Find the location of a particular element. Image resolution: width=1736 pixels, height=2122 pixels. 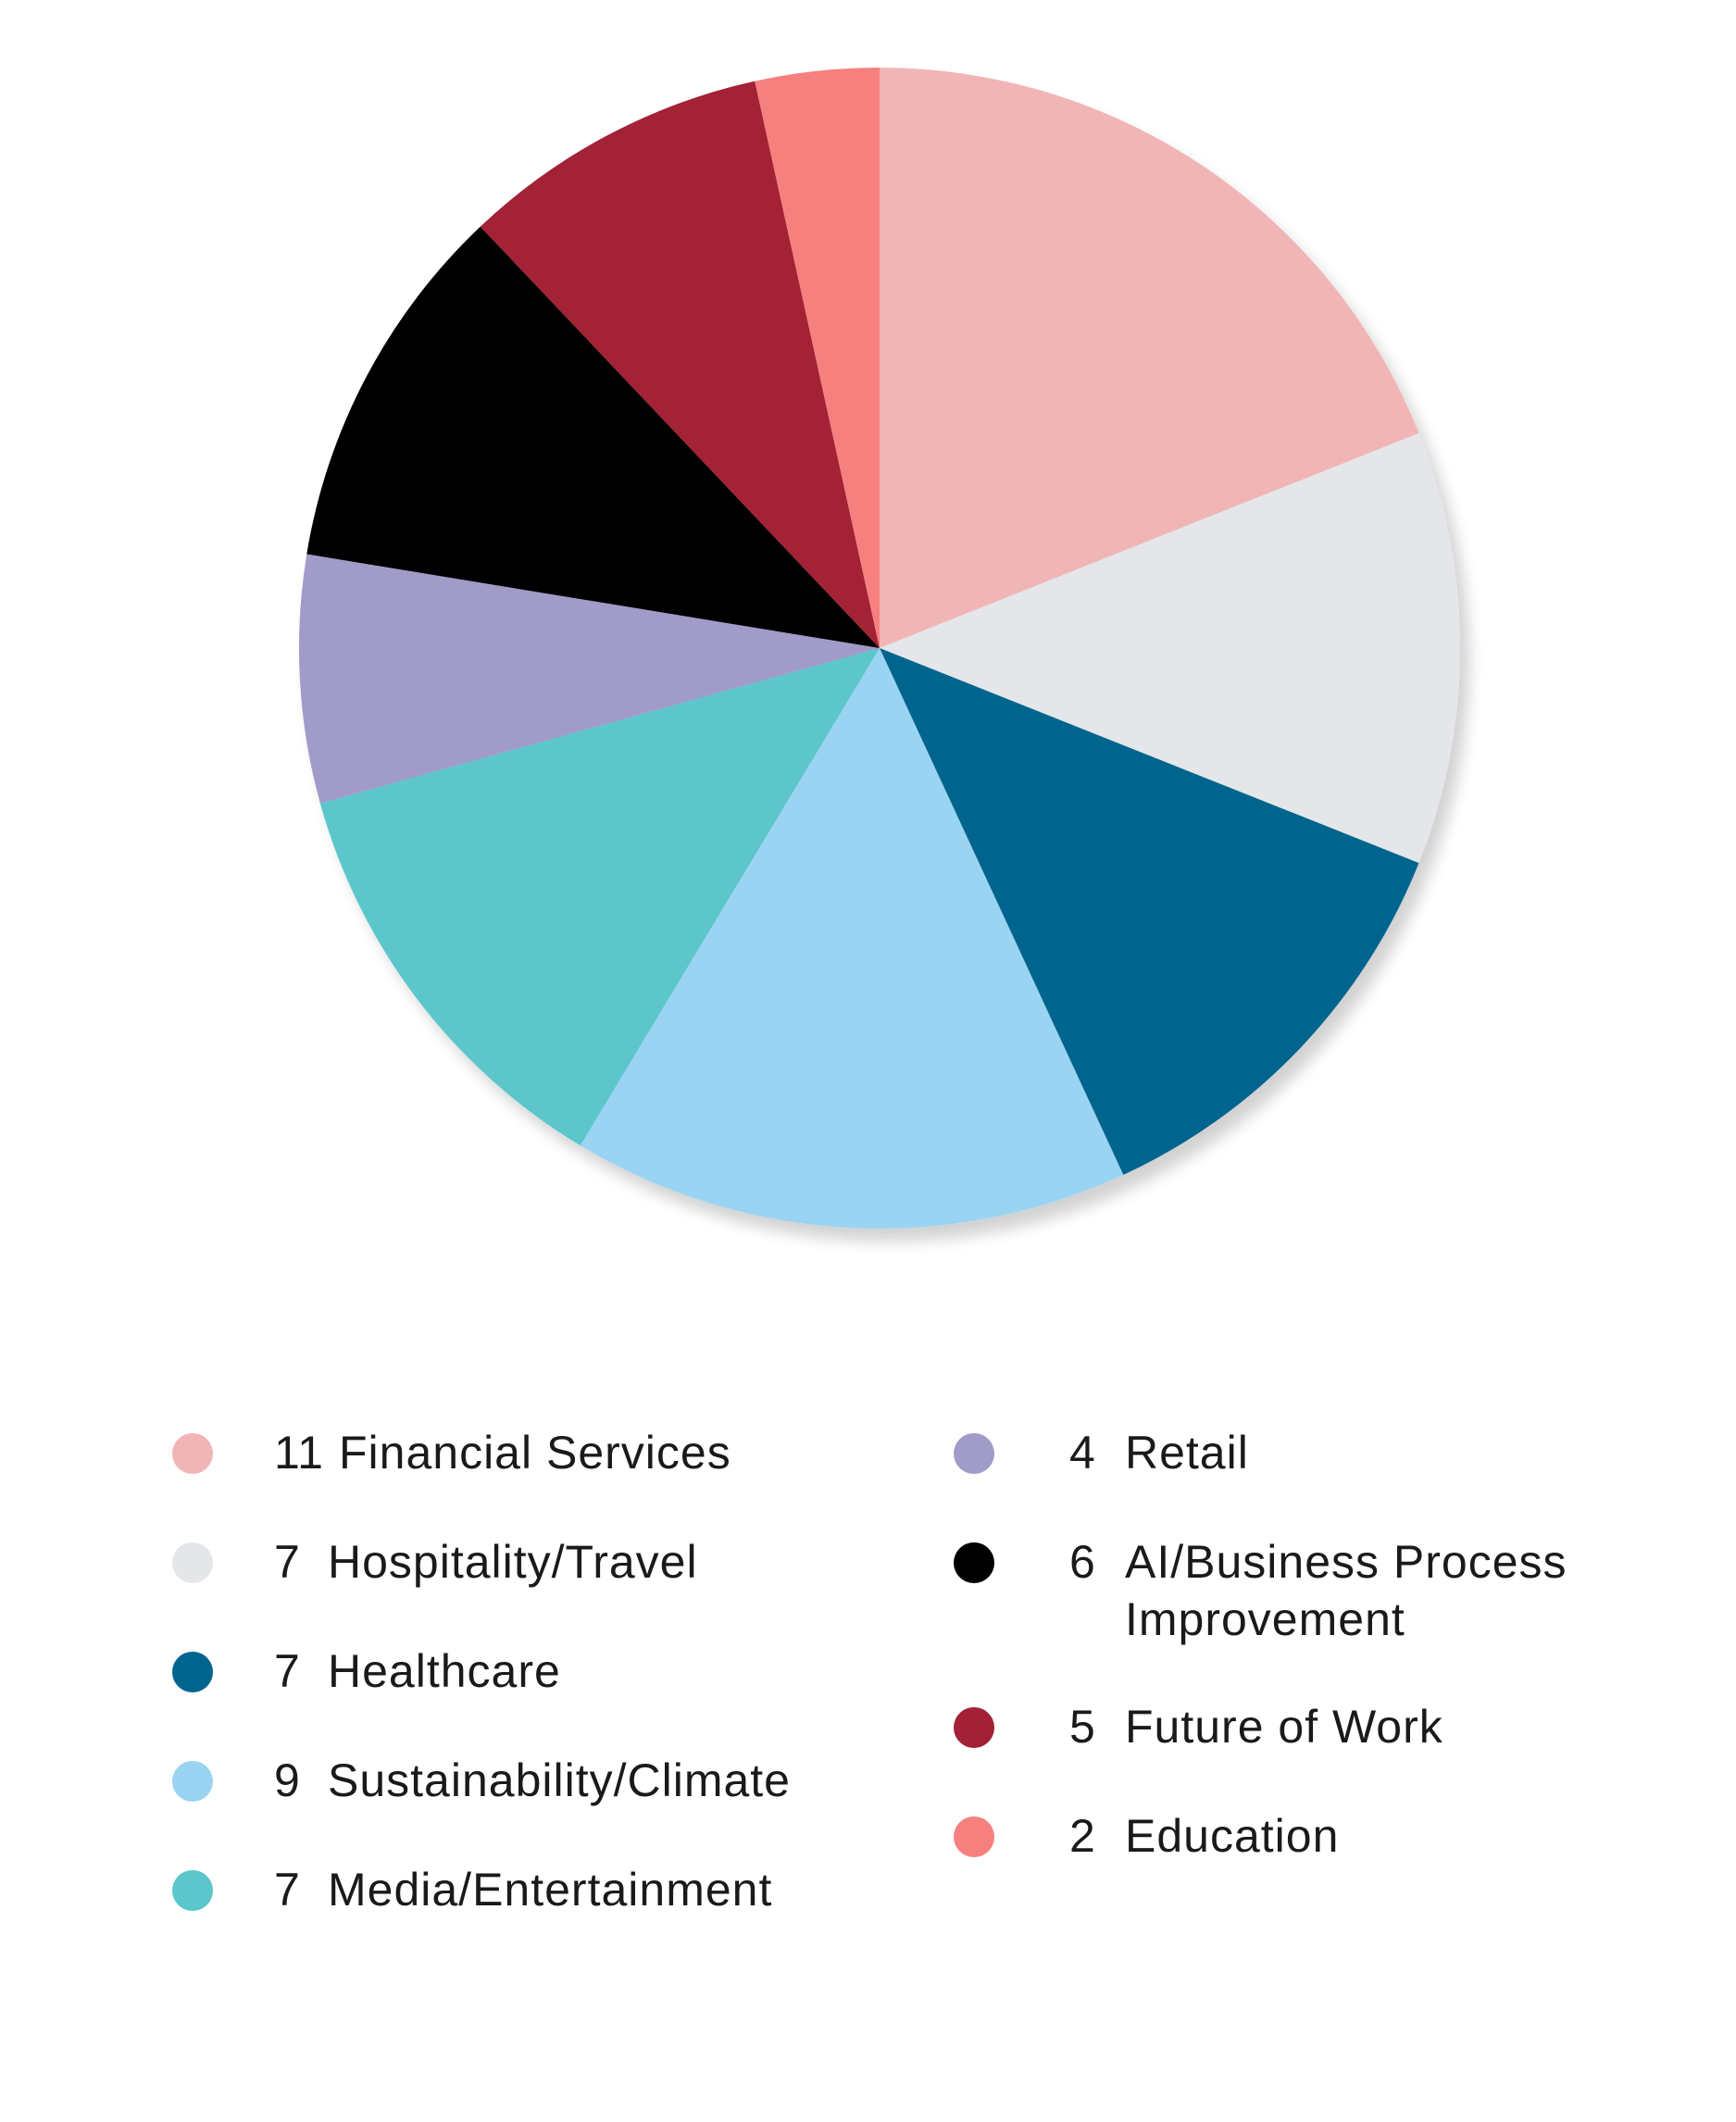

legend-label-line-2: Improvement is located at coordinates (1265, 1619).